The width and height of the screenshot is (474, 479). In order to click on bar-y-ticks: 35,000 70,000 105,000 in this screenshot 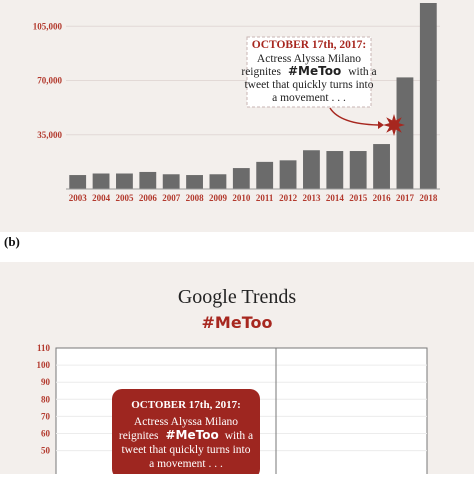, I will do `click(48, 80)`.